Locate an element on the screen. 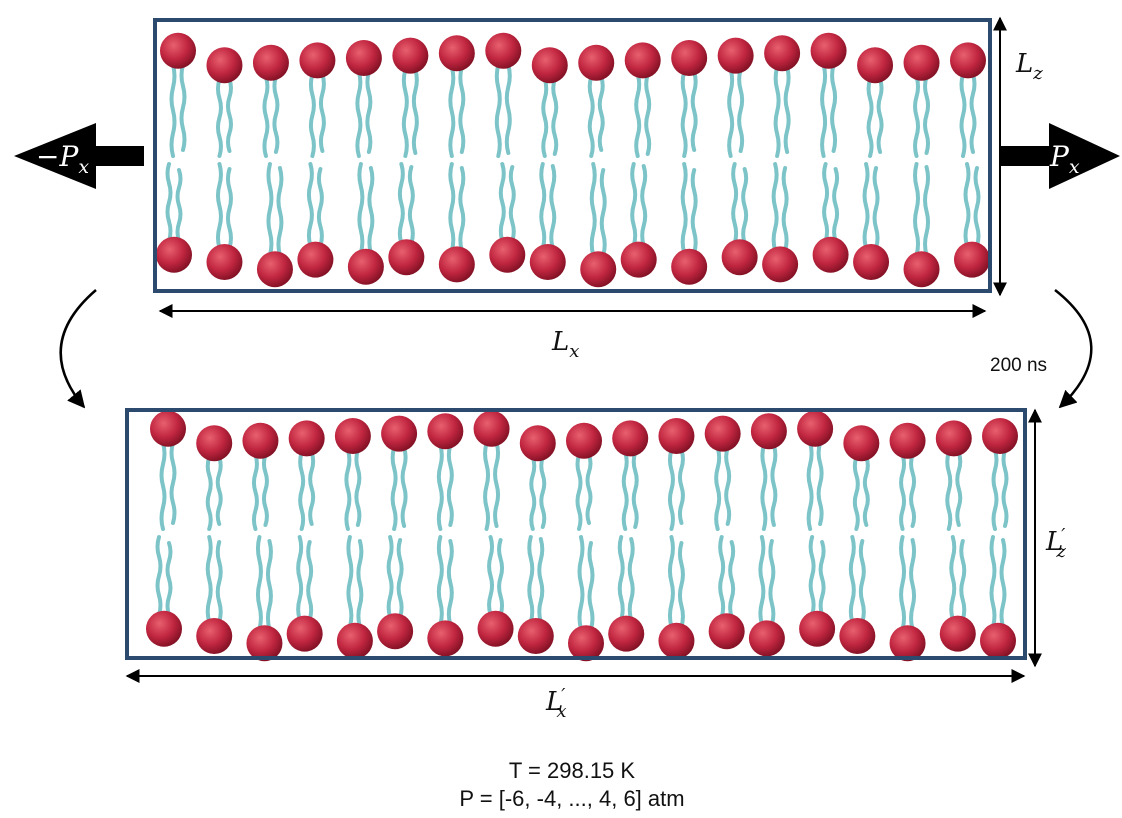 The height and width of the screenshot is (818, 1122). positive-px-arrow is located at coordinates (1060, 156).